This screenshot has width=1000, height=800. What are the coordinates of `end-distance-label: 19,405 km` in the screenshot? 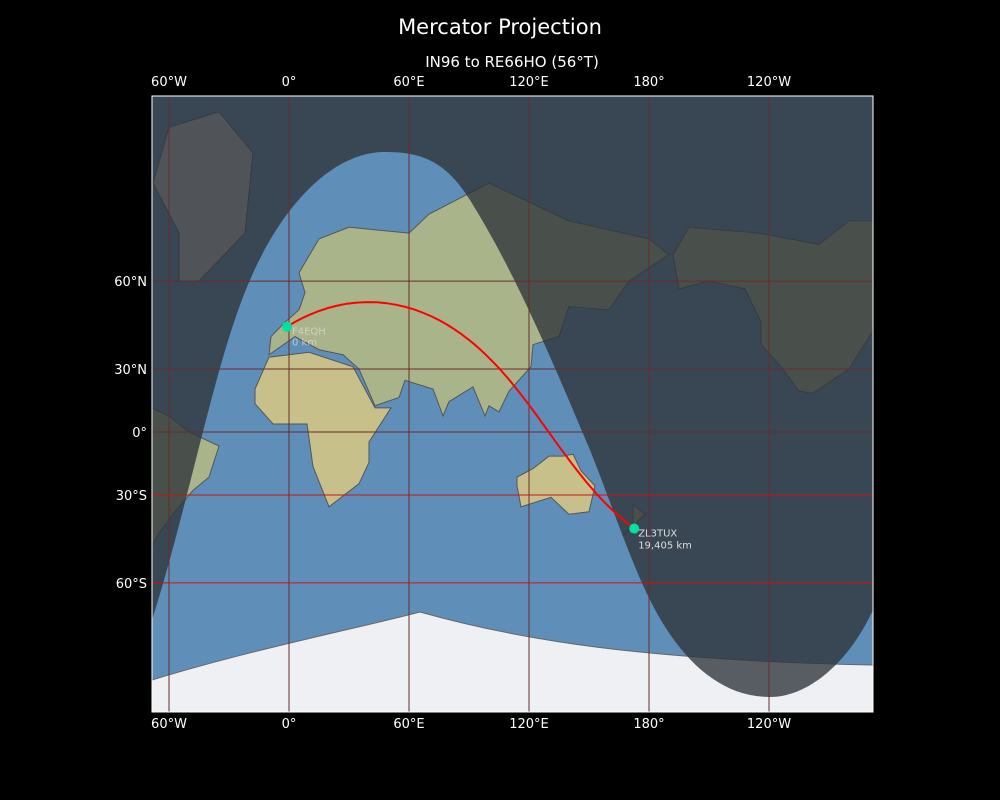 It's located at (665, 546).